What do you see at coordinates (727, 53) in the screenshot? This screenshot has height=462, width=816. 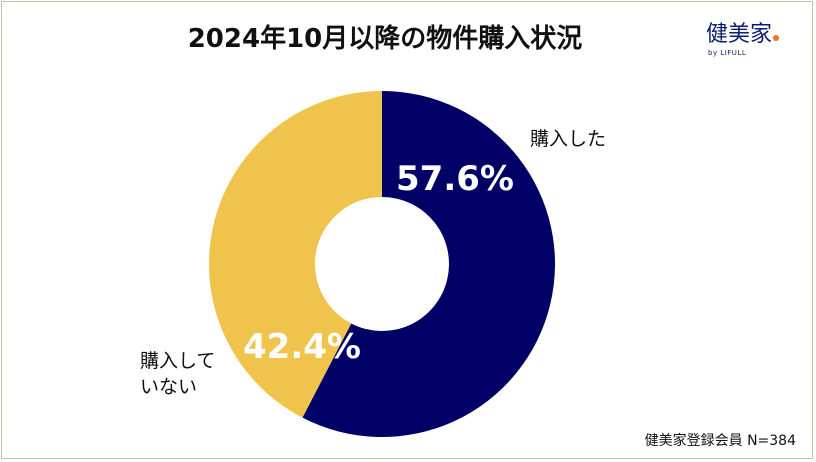 I see `logo-subtitle: by LIFULL` at bounding box center [727, 53].